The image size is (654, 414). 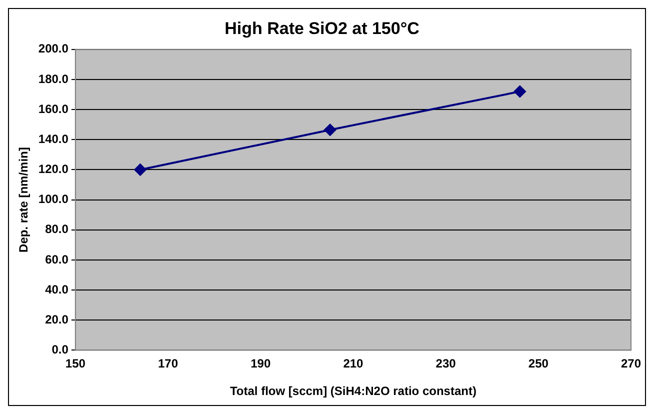 What do you see at coordinates (322, 28) in the screenshot?
I see `chart-title: High Rate SiO2 at 150°C` at bounding box center [322, 28].